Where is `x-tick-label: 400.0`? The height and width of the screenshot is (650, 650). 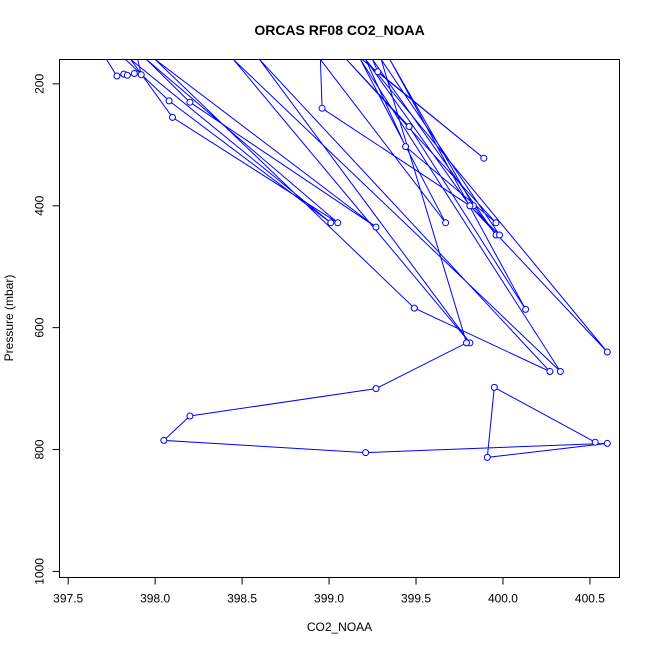
x-tick-label: 400.0 is located at coordinates (503, 599).